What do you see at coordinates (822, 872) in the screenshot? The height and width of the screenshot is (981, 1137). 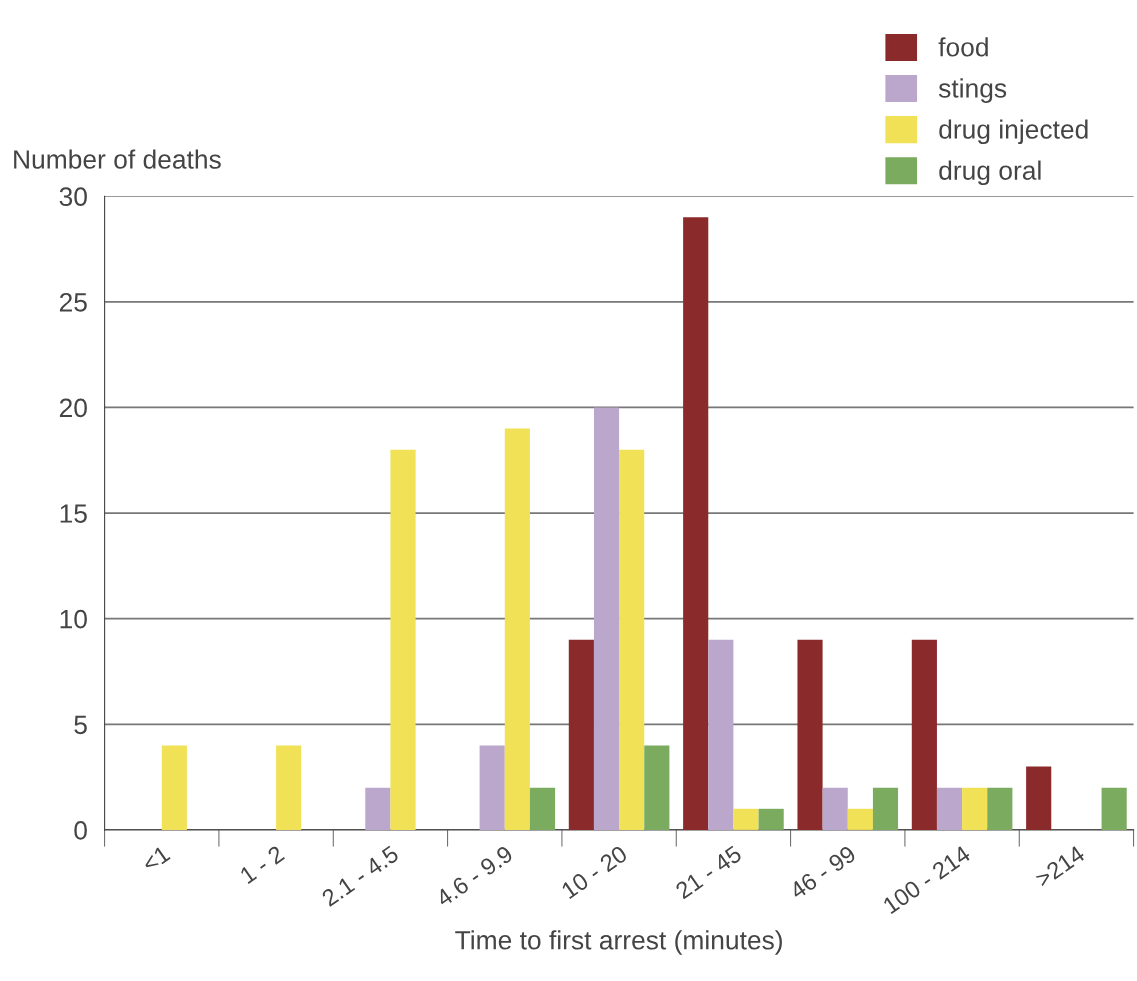 I see `x-tick-label: 46 - 99` at bounding box center [822, 872].